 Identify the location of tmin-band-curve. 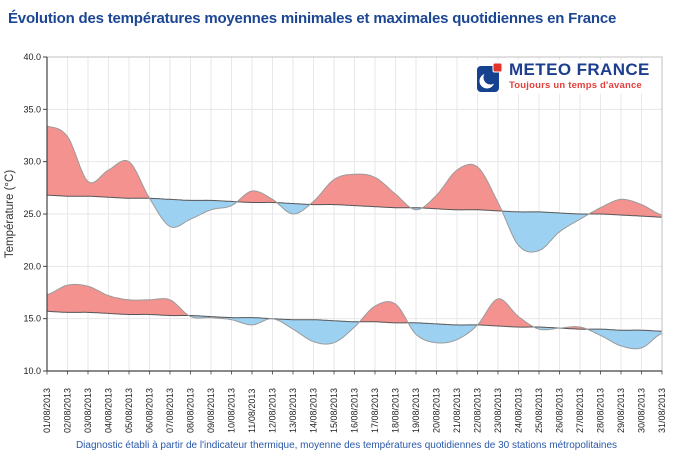
(354, 316).